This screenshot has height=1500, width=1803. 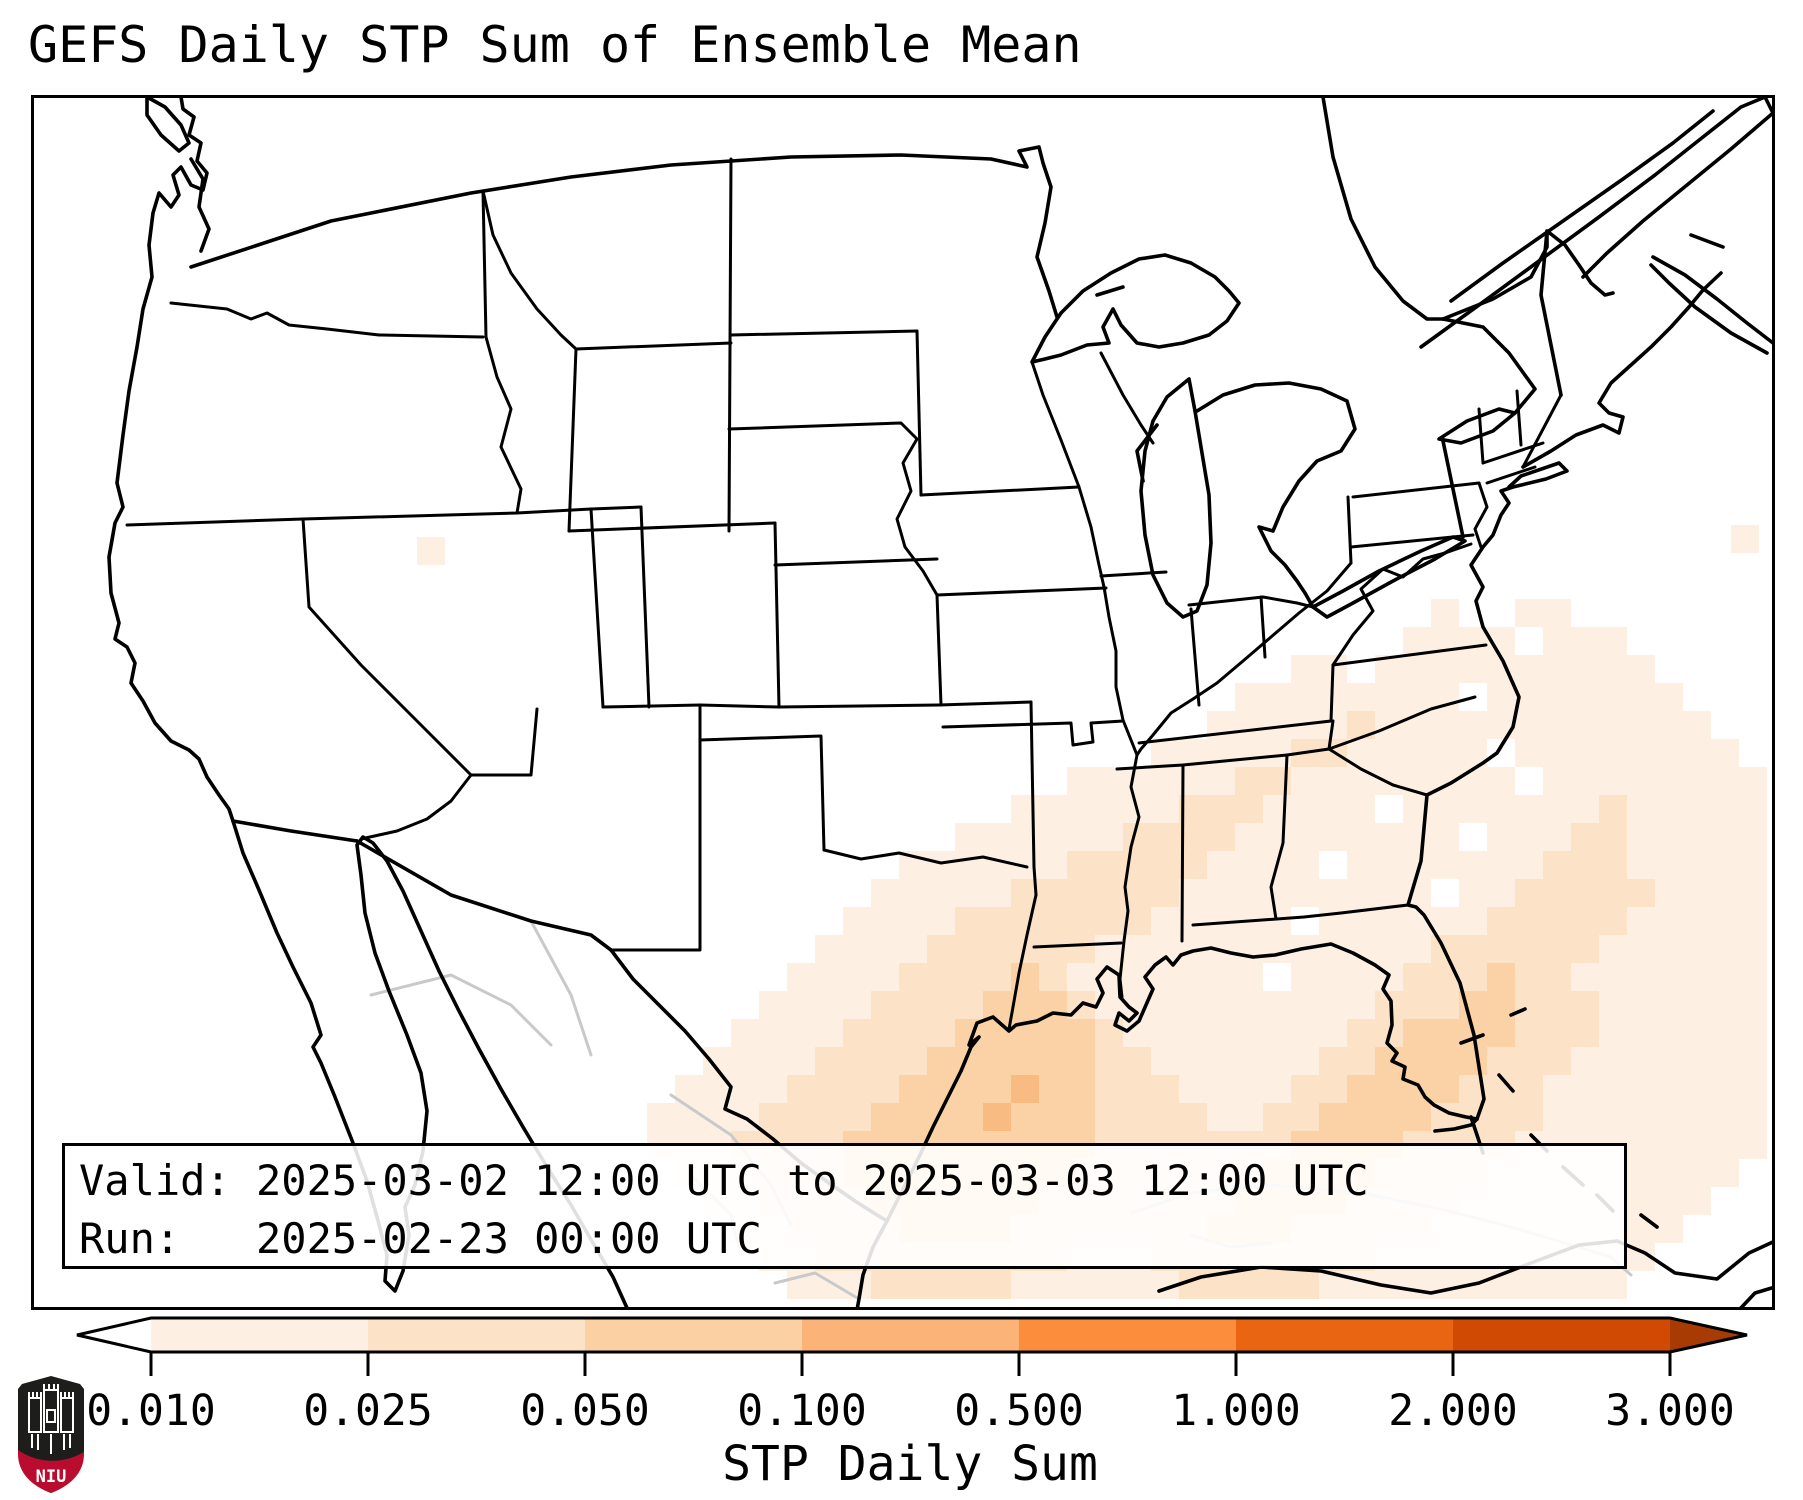 I want to click on lake-erie, so click(x=1389, y=577).